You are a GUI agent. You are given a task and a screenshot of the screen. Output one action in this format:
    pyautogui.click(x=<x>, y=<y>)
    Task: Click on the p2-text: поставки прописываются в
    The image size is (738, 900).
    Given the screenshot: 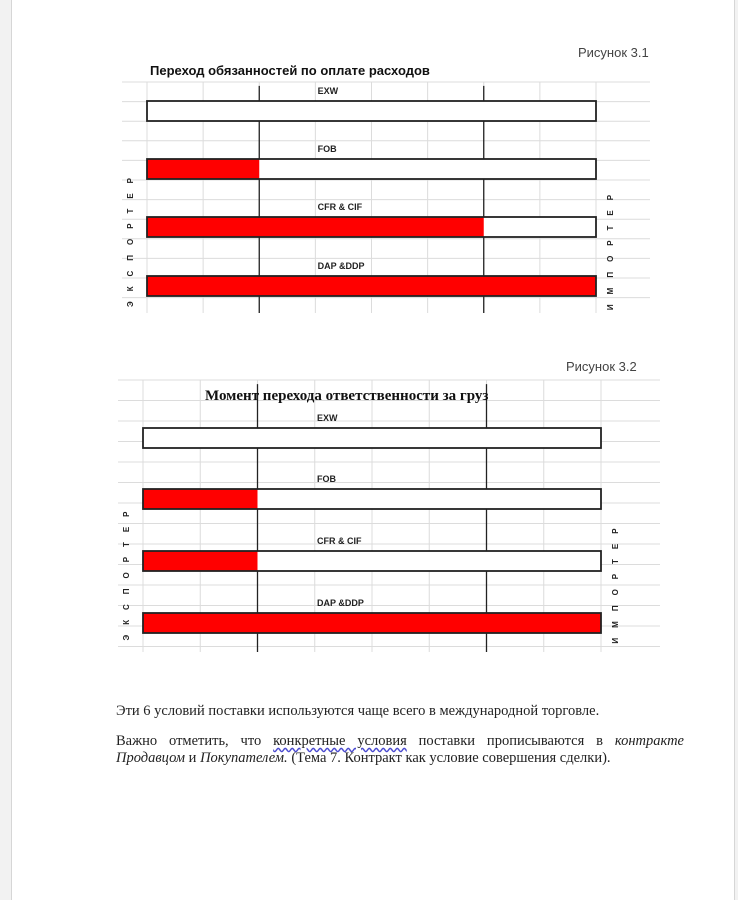 What is the action you would take?
    pyautogui.click(x=510, y=741)
    